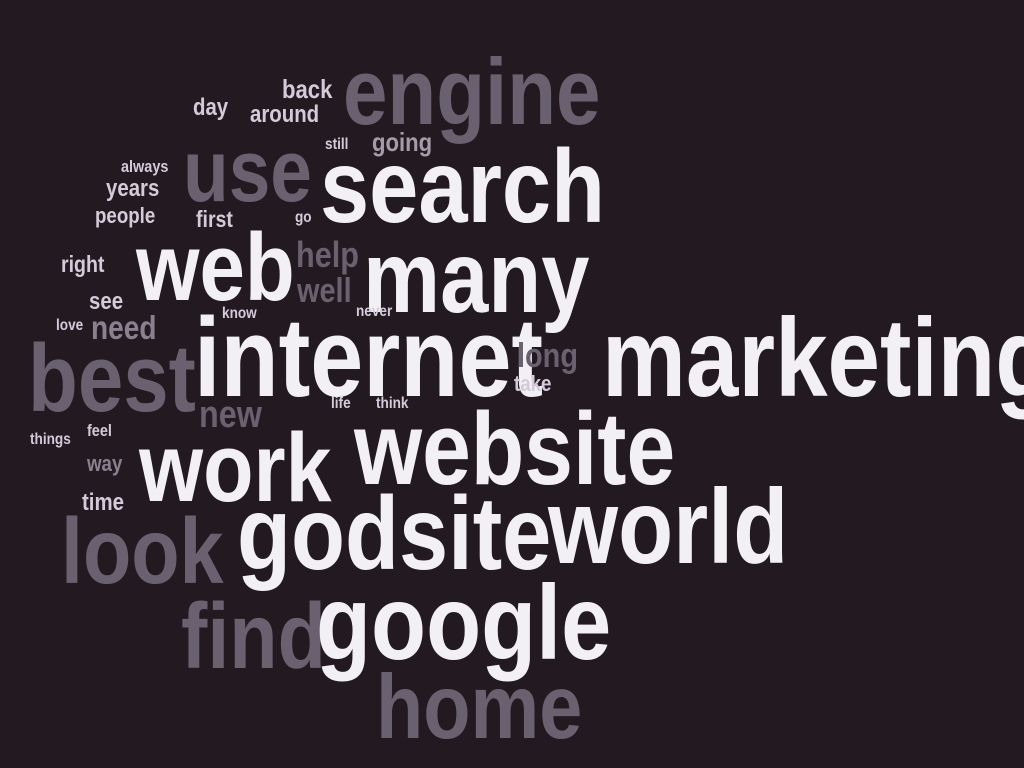 Image resolution: width=1024 pixels, height=768 pixels. I want to click on word-world: world, so click(668, 527).